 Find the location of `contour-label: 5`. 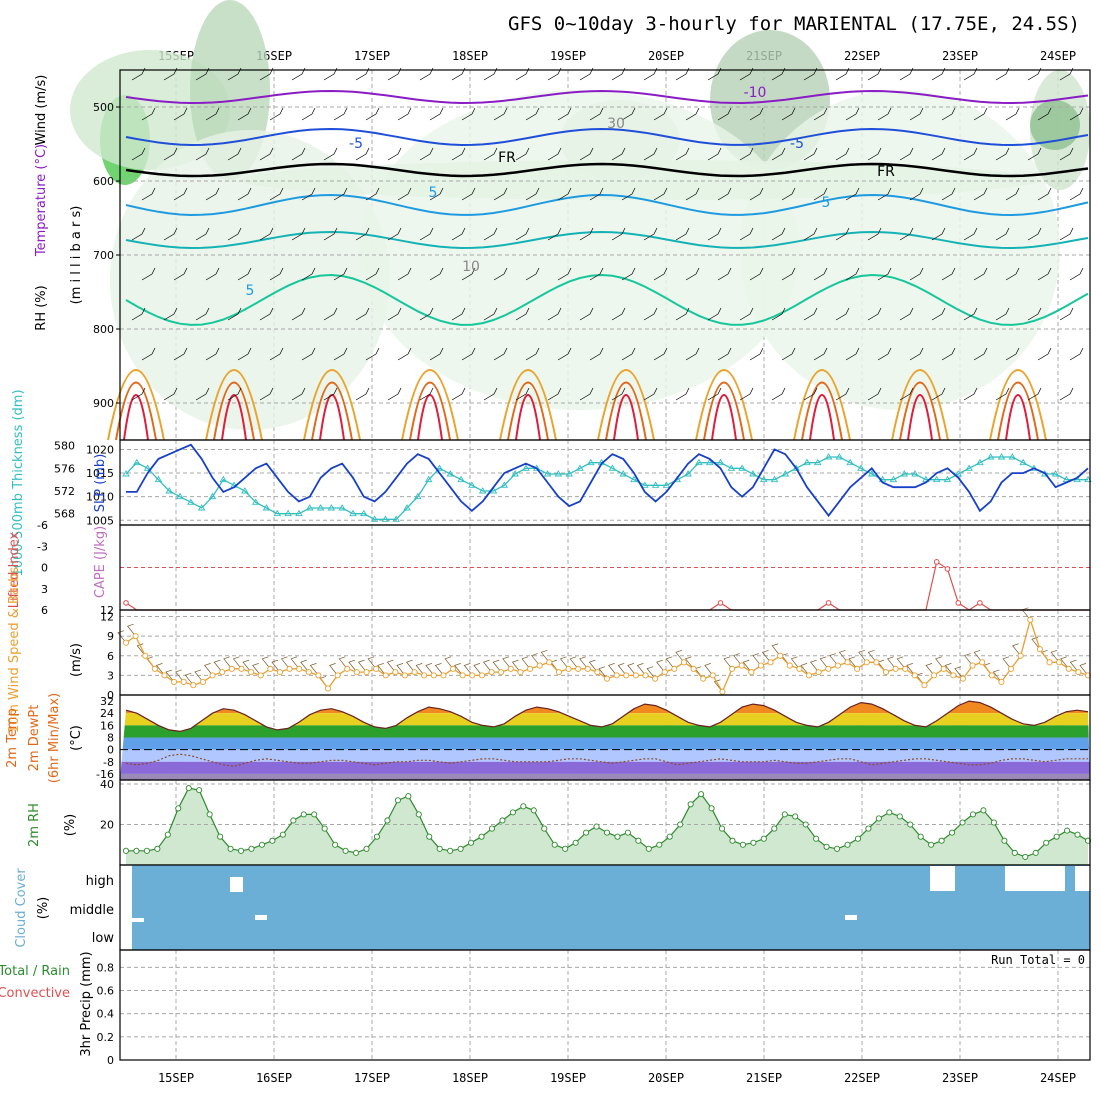

contour-label: 5 is located at coordinates (826, 203).